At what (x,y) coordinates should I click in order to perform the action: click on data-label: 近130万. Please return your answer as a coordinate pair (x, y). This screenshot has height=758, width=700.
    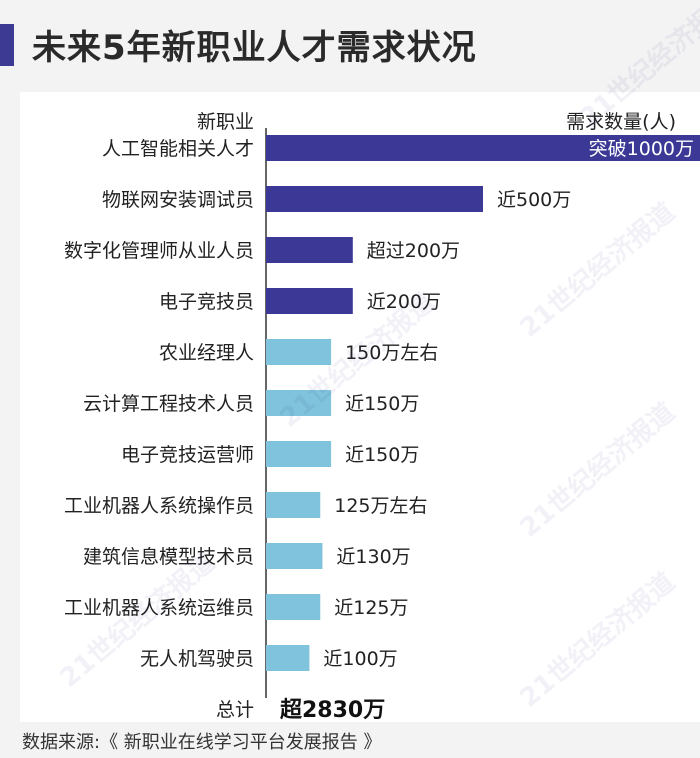
    Looking at the image, I should click on (373, 557).